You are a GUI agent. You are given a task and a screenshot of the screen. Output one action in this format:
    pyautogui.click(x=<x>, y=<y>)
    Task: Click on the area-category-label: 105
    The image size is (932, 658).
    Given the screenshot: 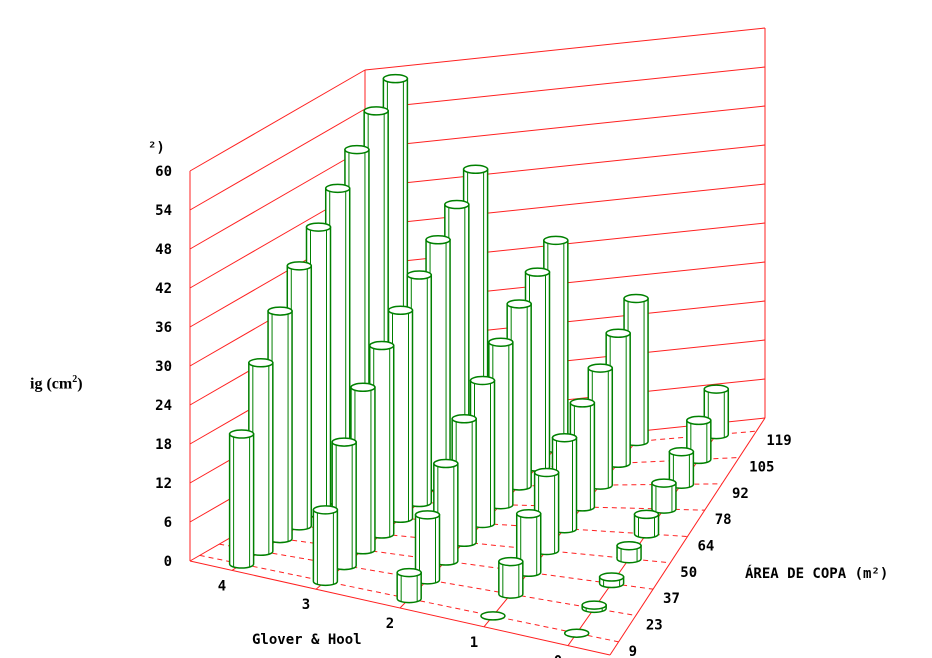 What is the action you would take?
    pyautogui.click(x=761, y=468)
    